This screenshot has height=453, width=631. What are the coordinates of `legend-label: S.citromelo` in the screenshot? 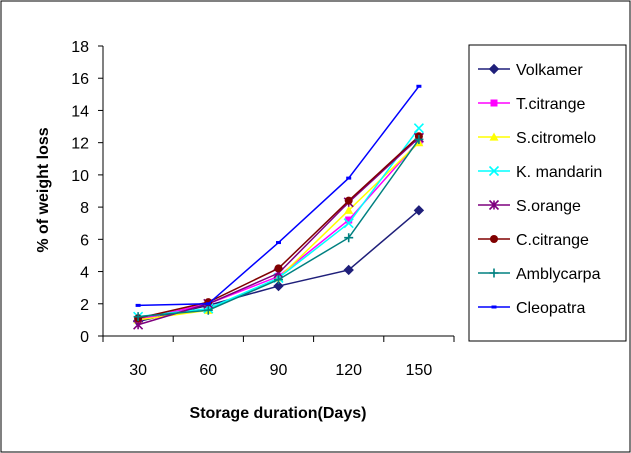 It's located at (556, 138).